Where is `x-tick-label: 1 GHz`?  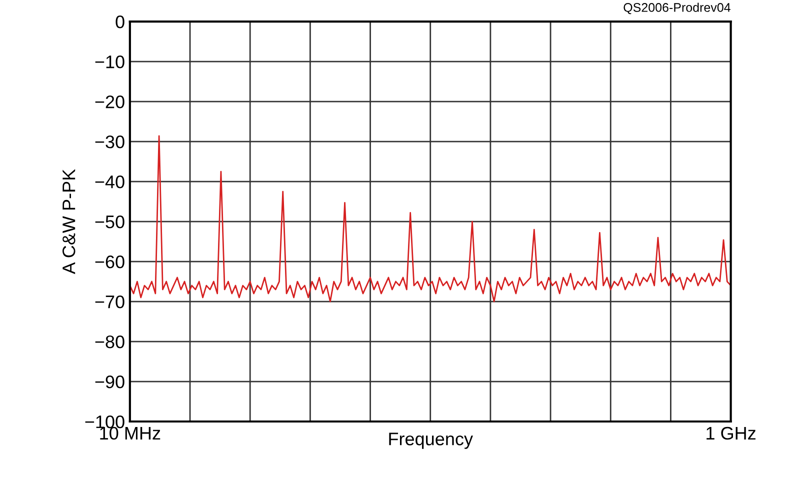 x-tick-label: 1 GHz is located at coordinates (731, 433).